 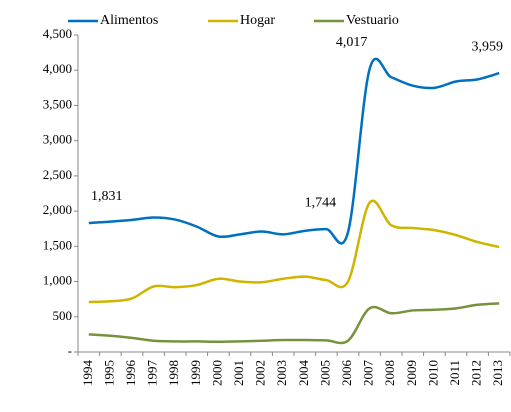 I want to click on x-tick-label: 1997, so click(x=152, y=373).